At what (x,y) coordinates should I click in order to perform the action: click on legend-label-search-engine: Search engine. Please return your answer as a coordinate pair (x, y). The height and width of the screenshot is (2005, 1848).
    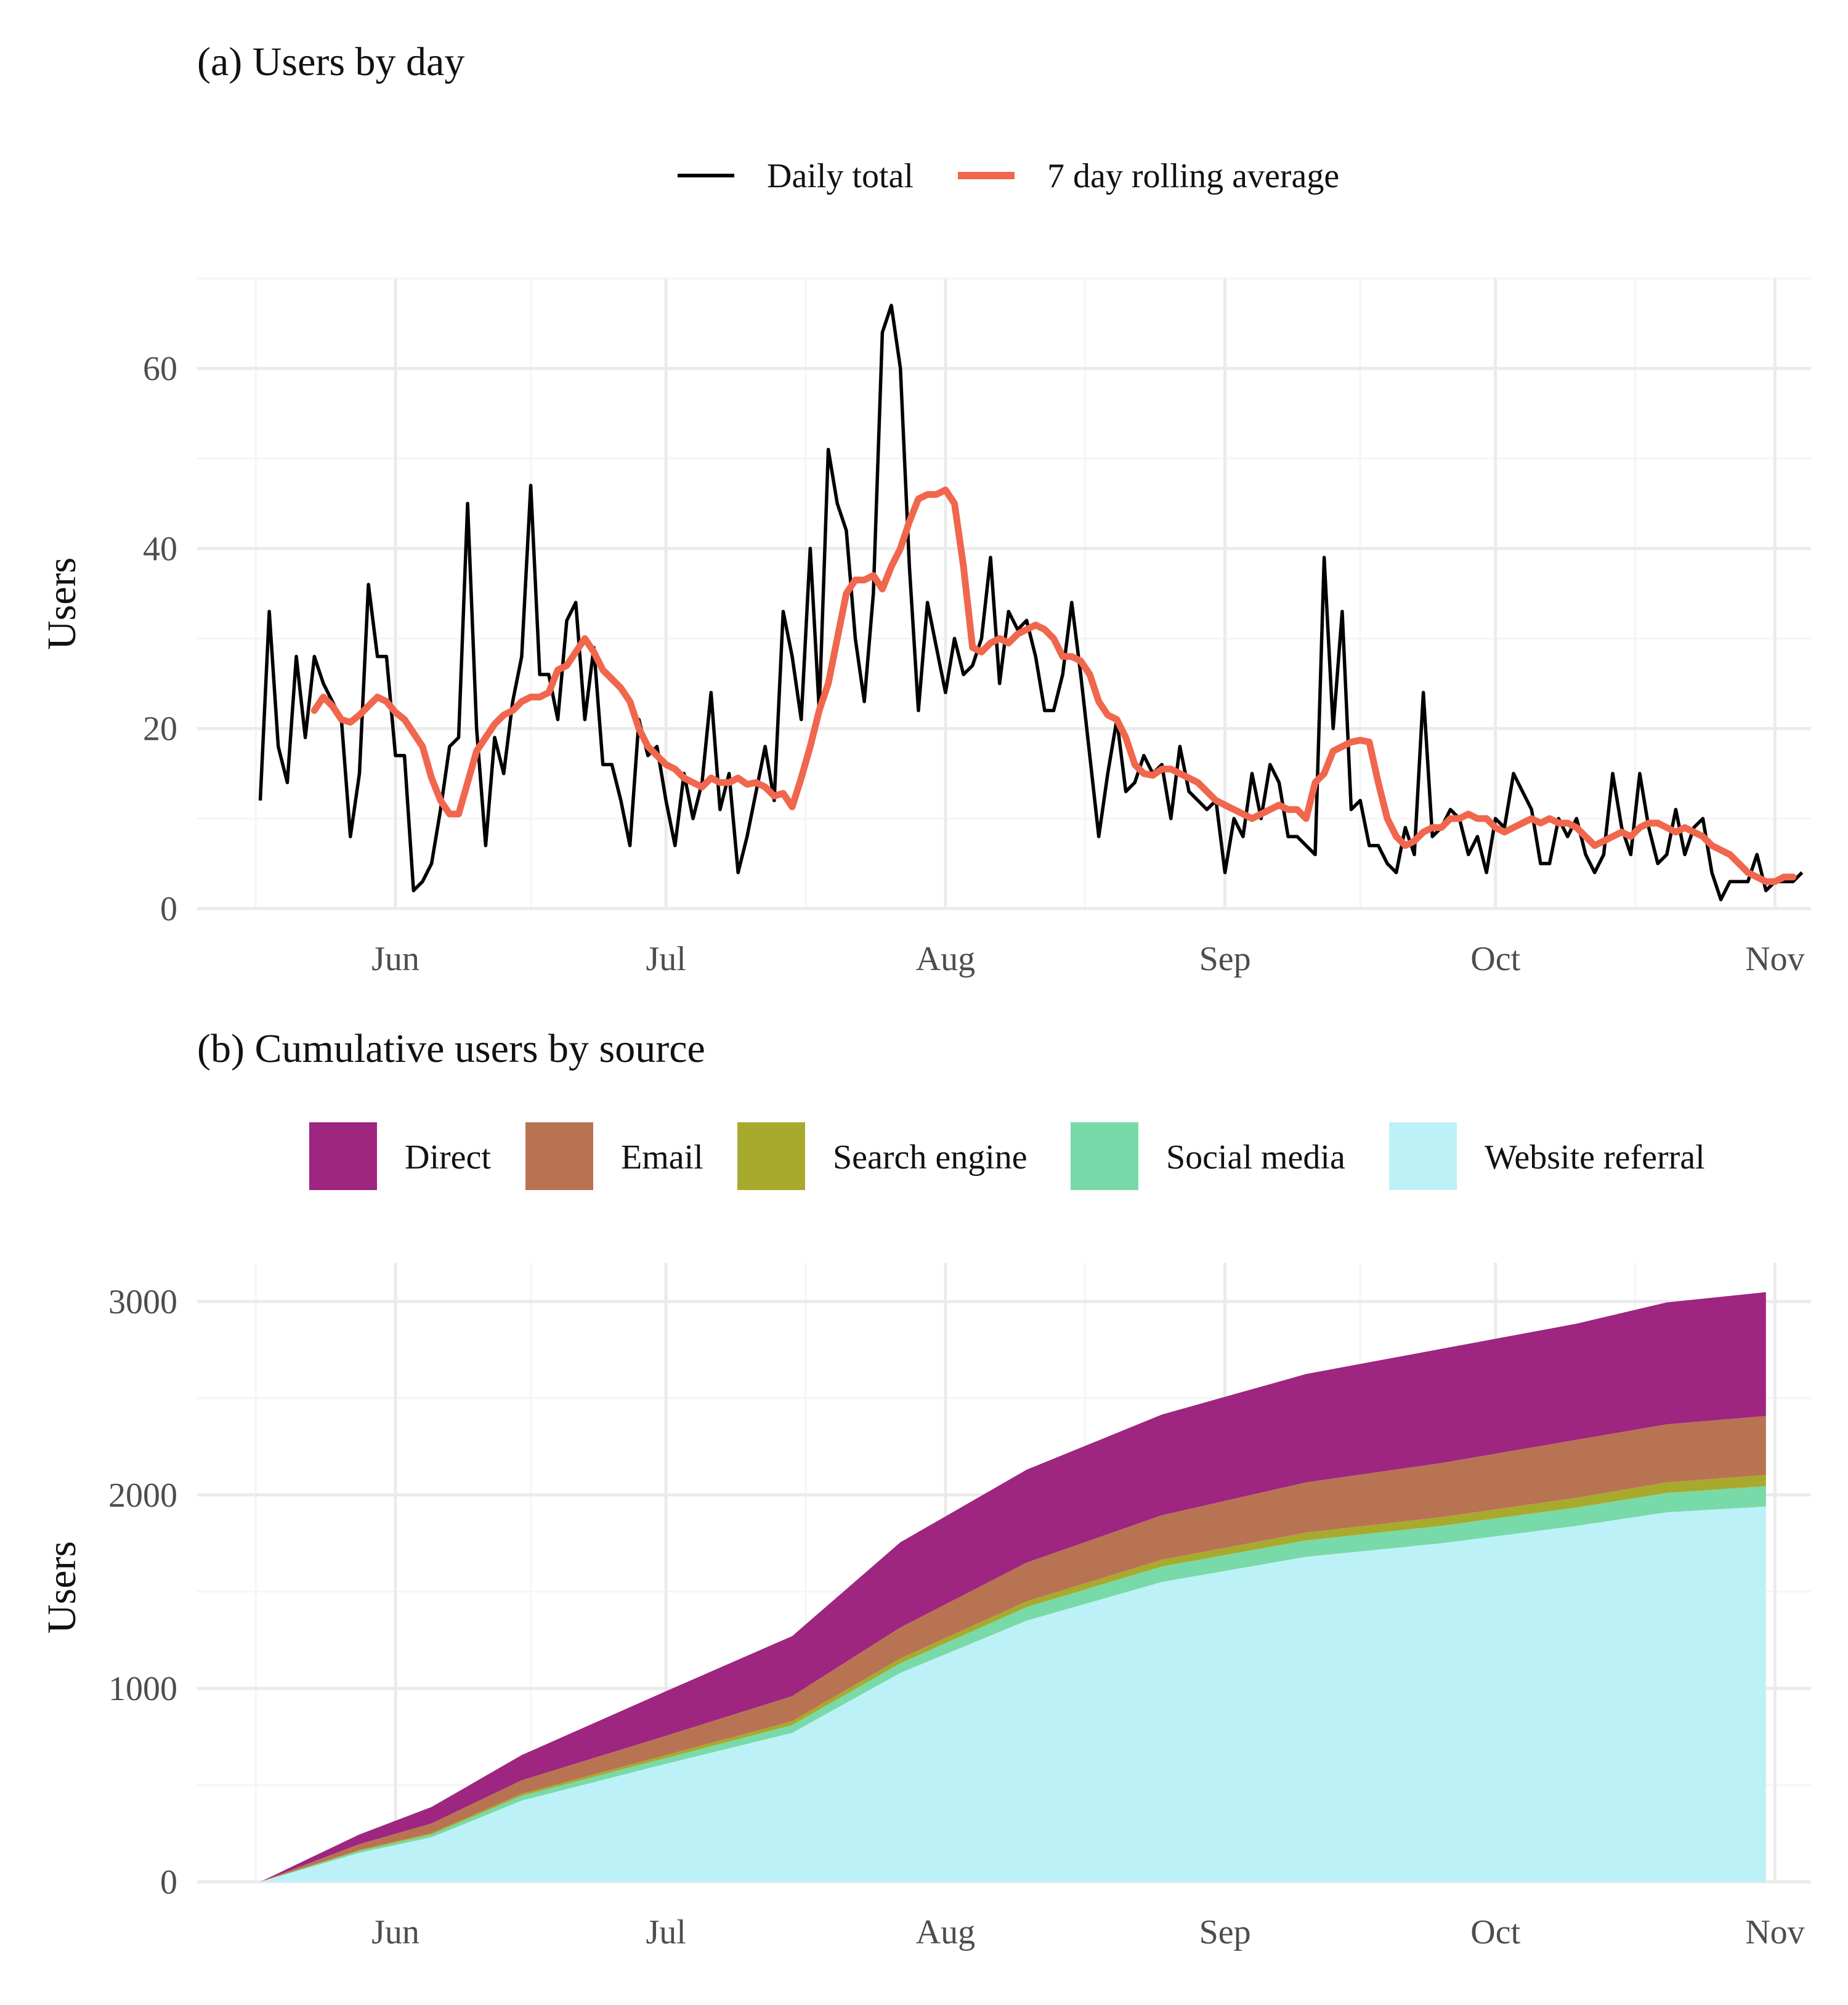
    Looking at the image, I should click on (930, 1157).